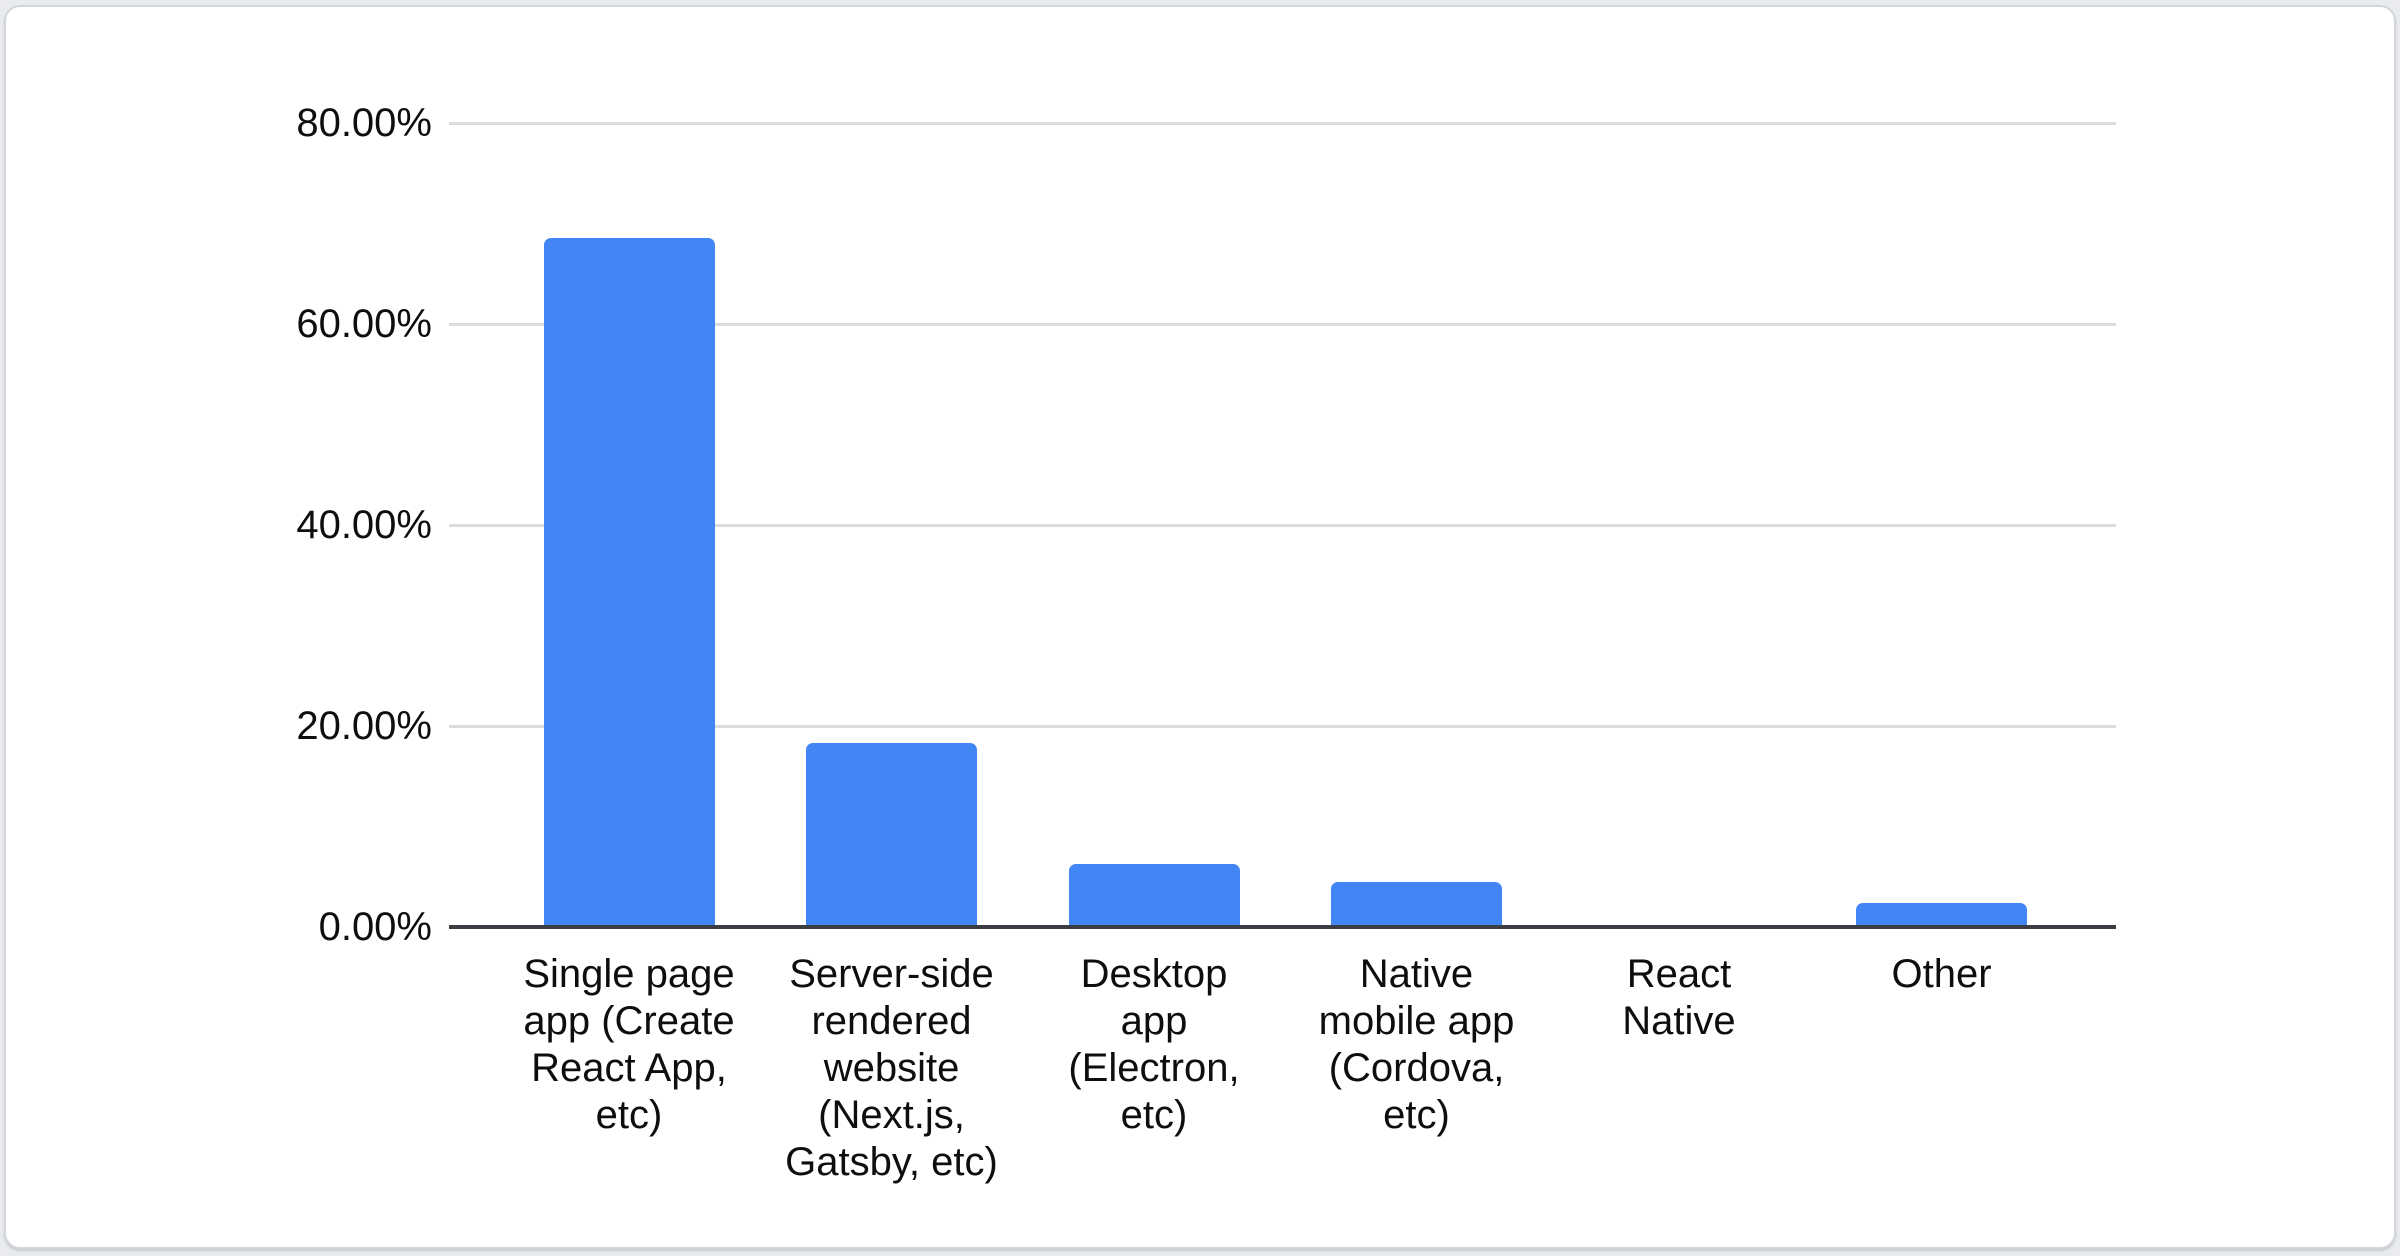 Image resolution: width=2400 pixels, height=1256 pixels. Describe the element at coordinates (364, 725) in the screenshot. I see `y-axis-tick-label: 20.00%` at that location.